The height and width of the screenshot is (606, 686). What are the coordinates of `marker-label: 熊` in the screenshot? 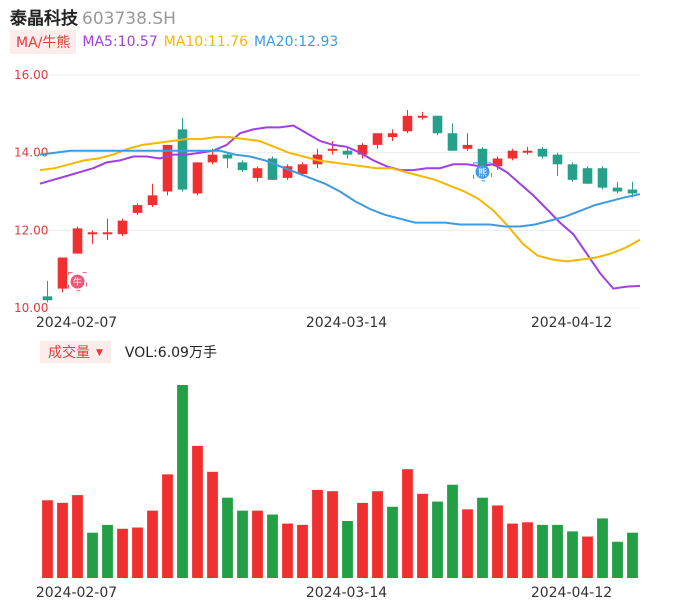 It's located at (482, 172).